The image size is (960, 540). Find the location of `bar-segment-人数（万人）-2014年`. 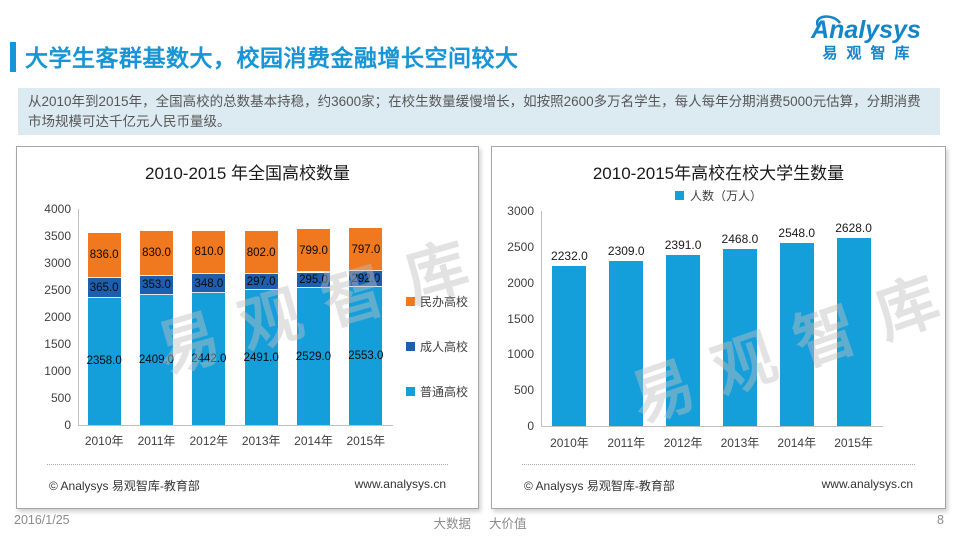

bar-segment-人数（万人）-2014年 is located at coordinates (796, 334).